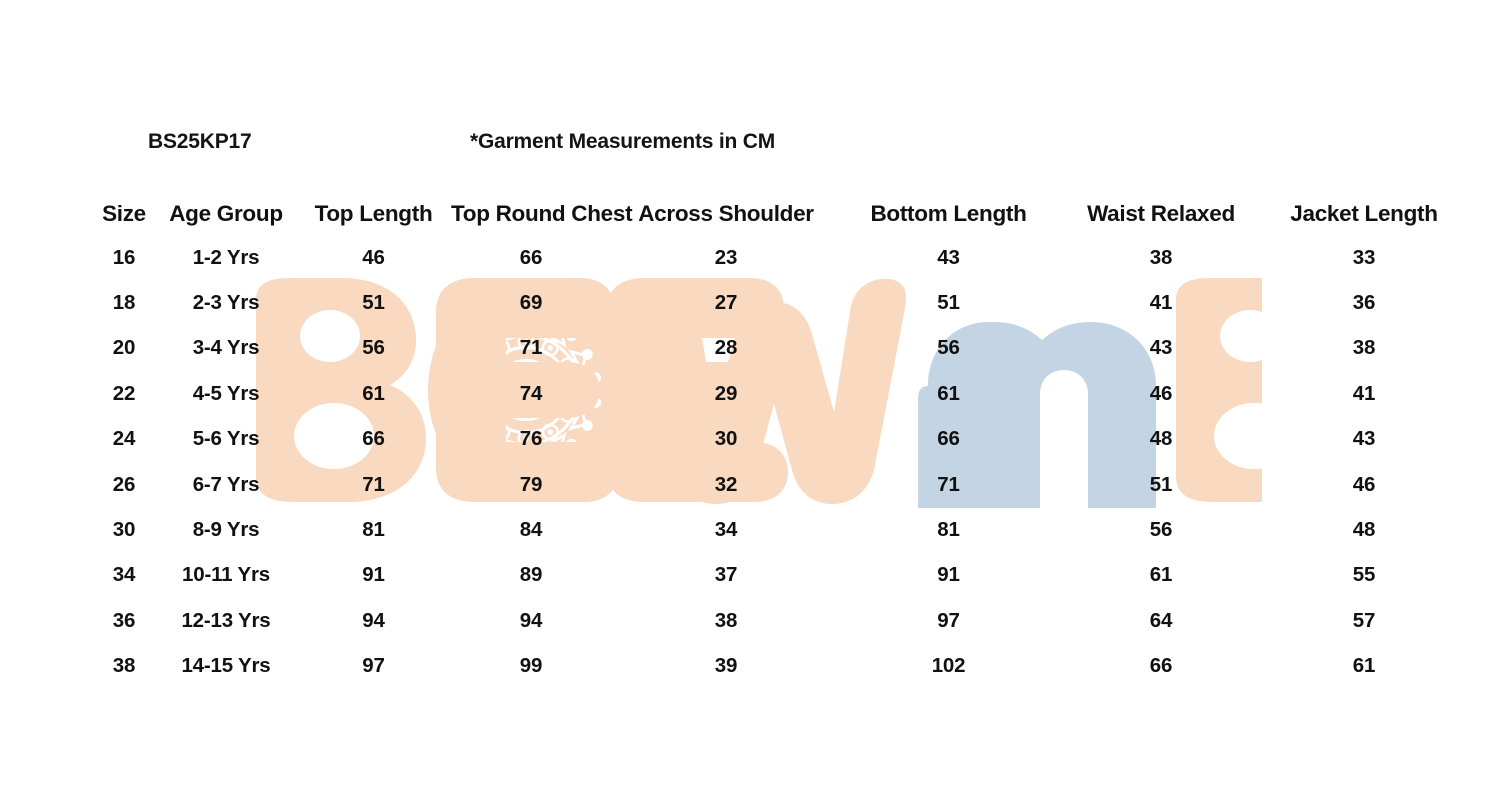 This screenshot has height=800, width=1500. Describe the element at coordinates (124, 484) in the screenshot. I see `cell-size: 26` at that location.